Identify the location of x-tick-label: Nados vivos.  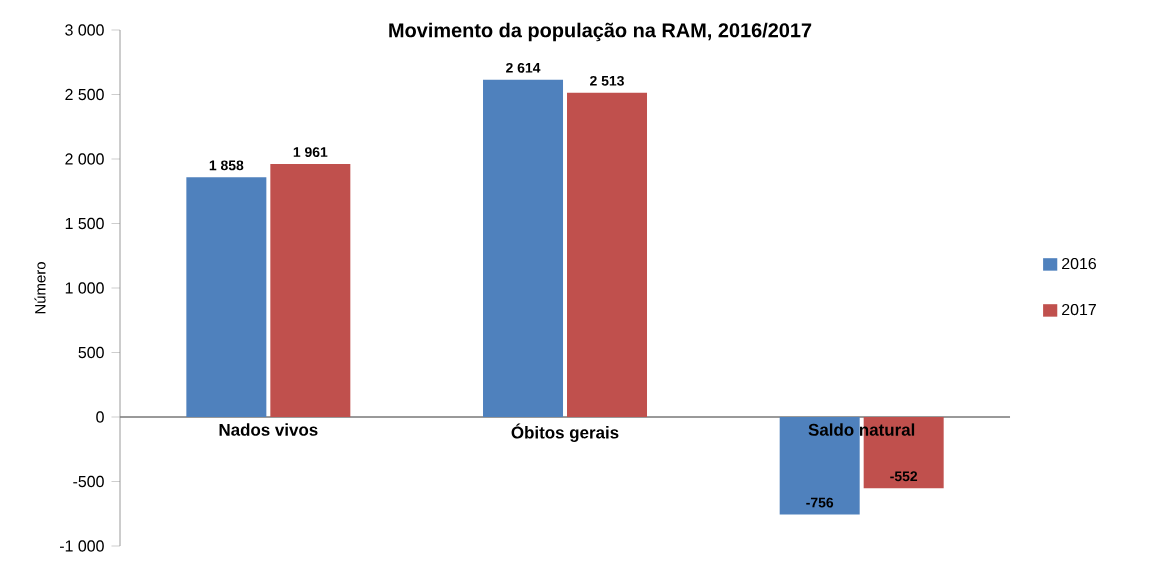
(268, 429).